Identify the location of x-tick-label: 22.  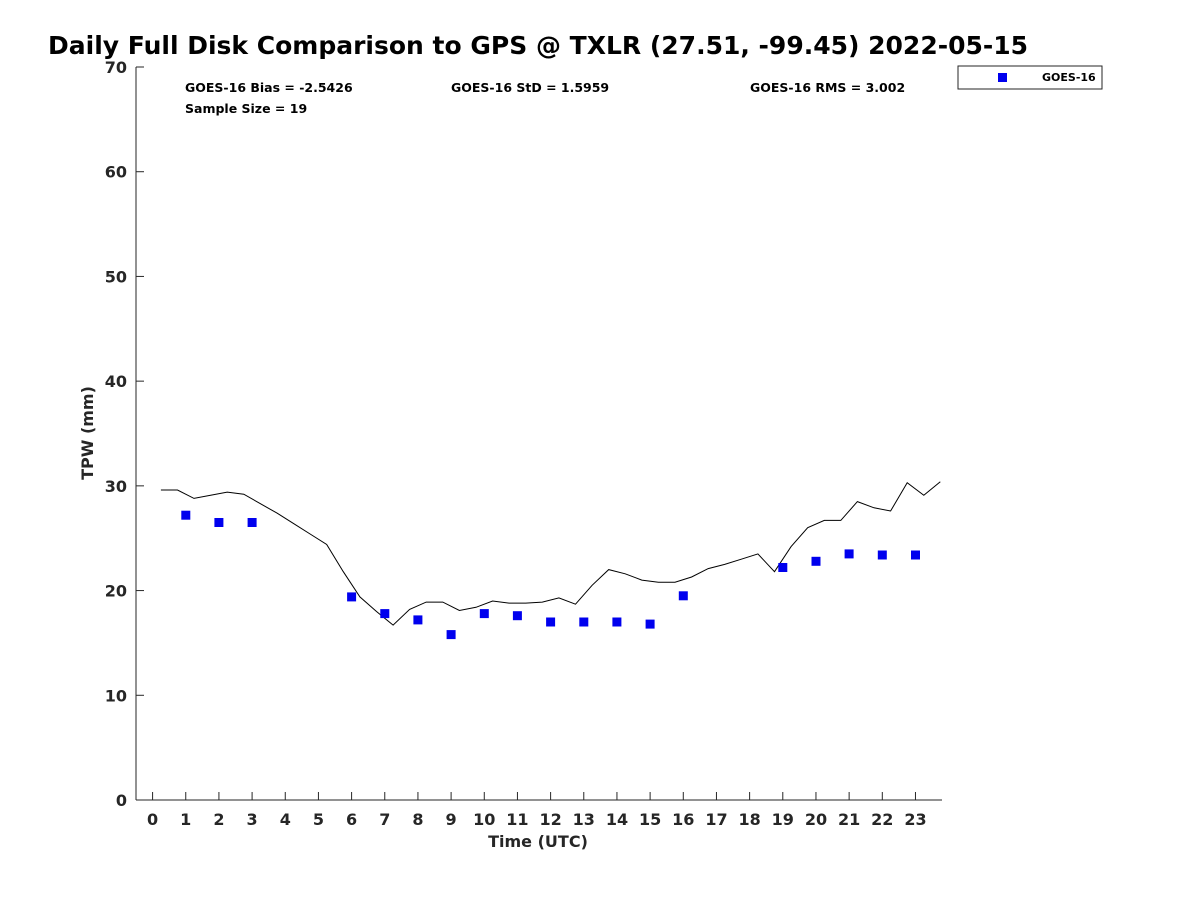
(882, 819).